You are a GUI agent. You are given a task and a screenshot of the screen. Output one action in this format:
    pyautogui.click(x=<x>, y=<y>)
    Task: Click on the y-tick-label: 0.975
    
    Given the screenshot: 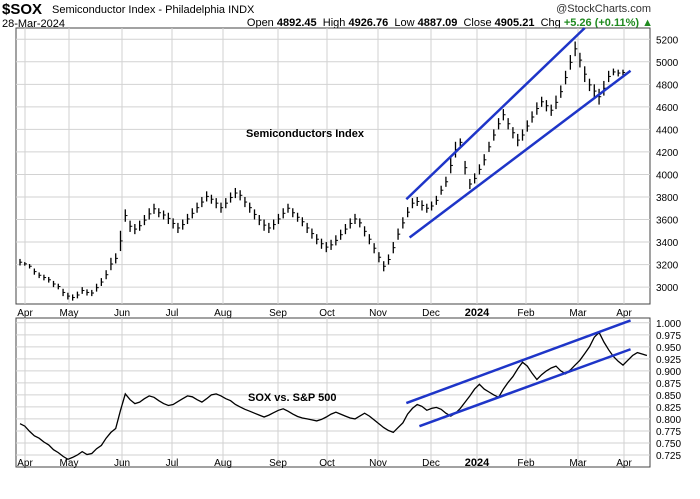 What is the action you would take?
    pyautogui.click(x=668, y=336)
    